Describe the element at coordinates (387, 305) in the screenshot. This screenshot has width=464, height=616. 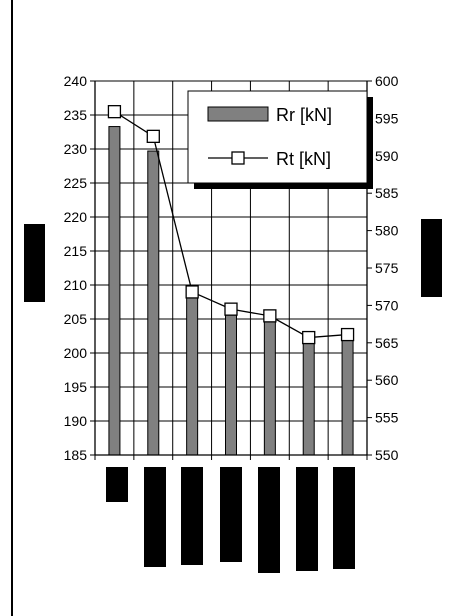
I see `right-tick-label: 570` at that location.